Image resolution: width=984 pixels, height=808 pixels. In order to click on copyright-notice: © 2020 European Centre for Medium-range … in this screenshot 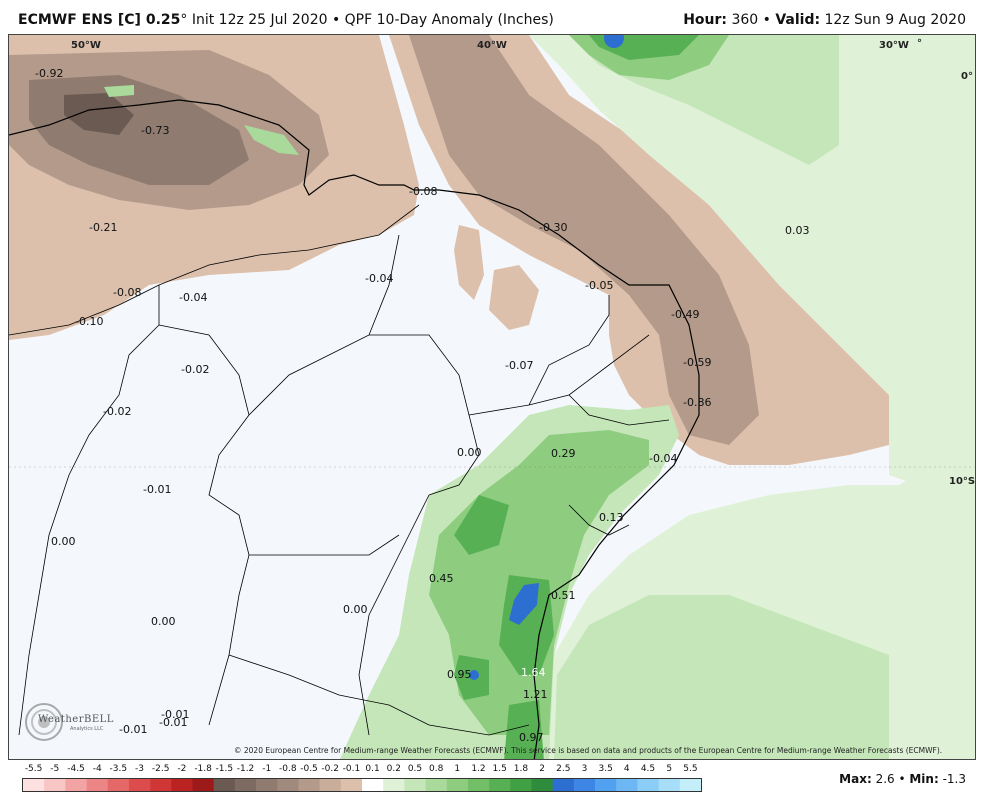, I will do `click(588, 750)`.